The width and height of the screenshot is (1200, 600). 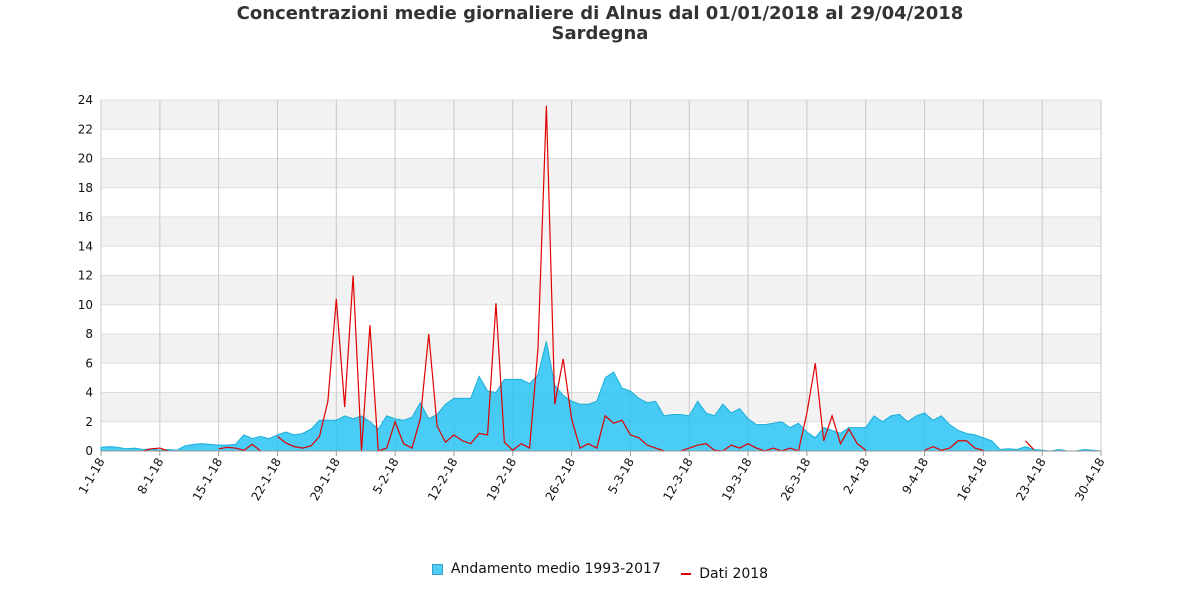 What do you see at coordinates (151, 476) in the screenshot?
I see `x-tick-label: 8-1-18` at bounding box center [151, 476].